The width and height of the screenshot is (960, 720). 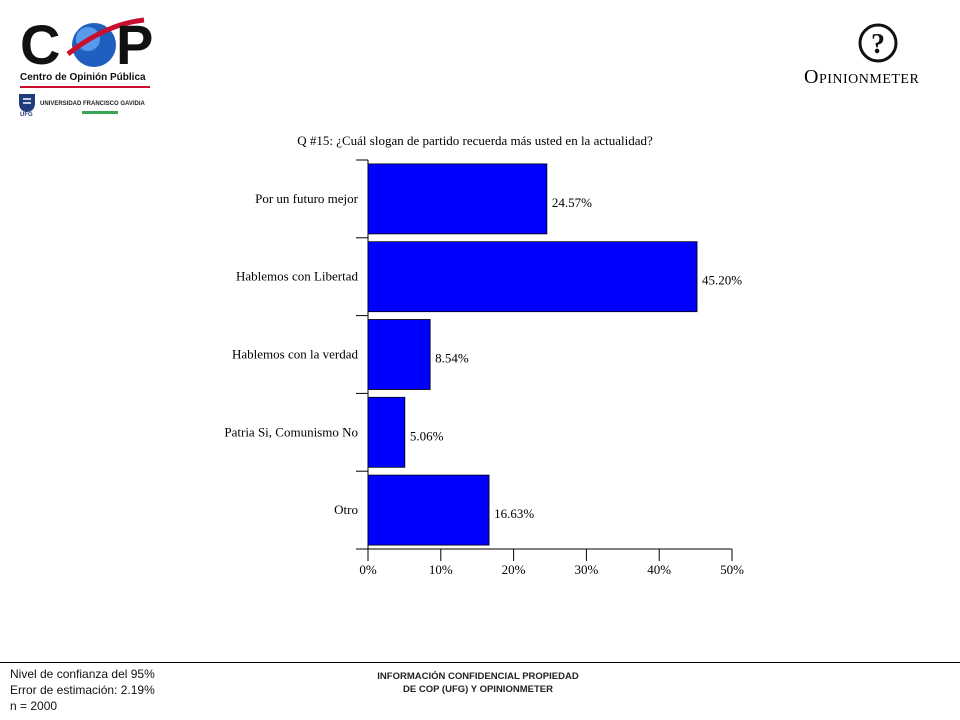 I want to click on category-label: Hablemos con la verdad, so click(x=295, y=354).